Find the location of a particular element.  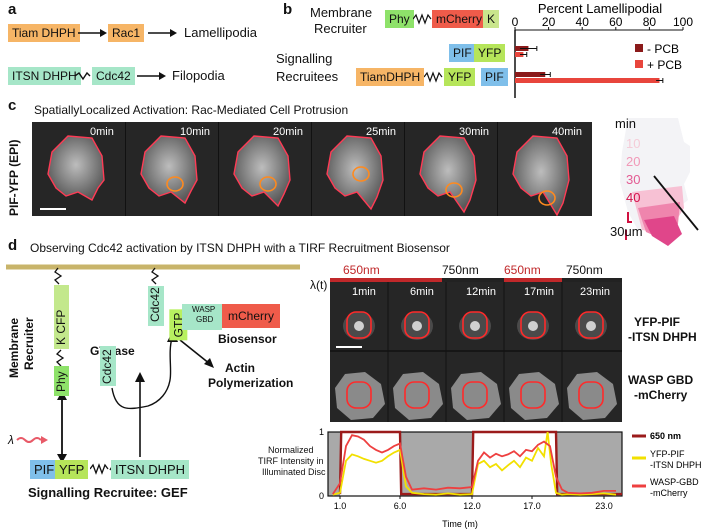

panel-a-label: a is located at coordinates (12, 9).